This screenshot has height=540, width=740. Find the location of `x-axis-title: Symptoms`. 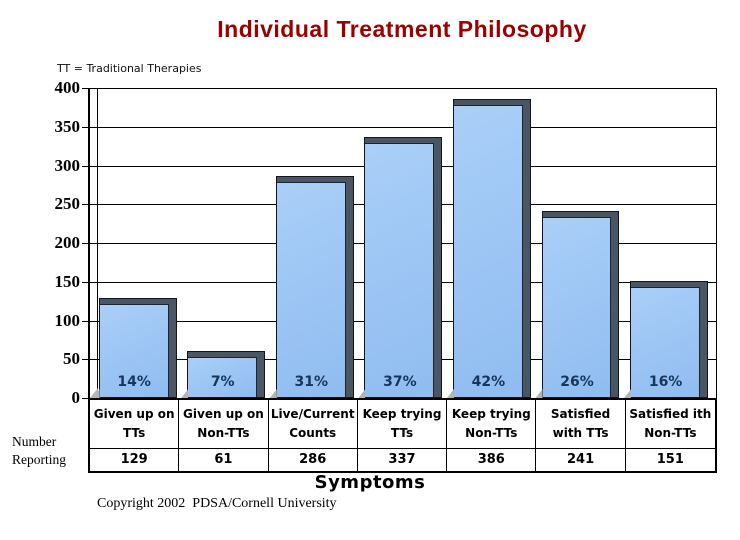

x-axis-title: Symptoms is located at coordinates (370, 482).